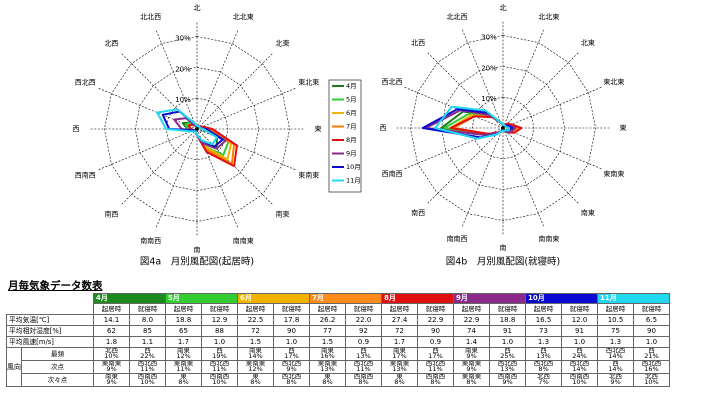 This screenshot has height=419, width=717. What do you see at coordinates (399, 320) in the screenshot?
I see `table-cell: 27.4` at bounding box center [399, 320].